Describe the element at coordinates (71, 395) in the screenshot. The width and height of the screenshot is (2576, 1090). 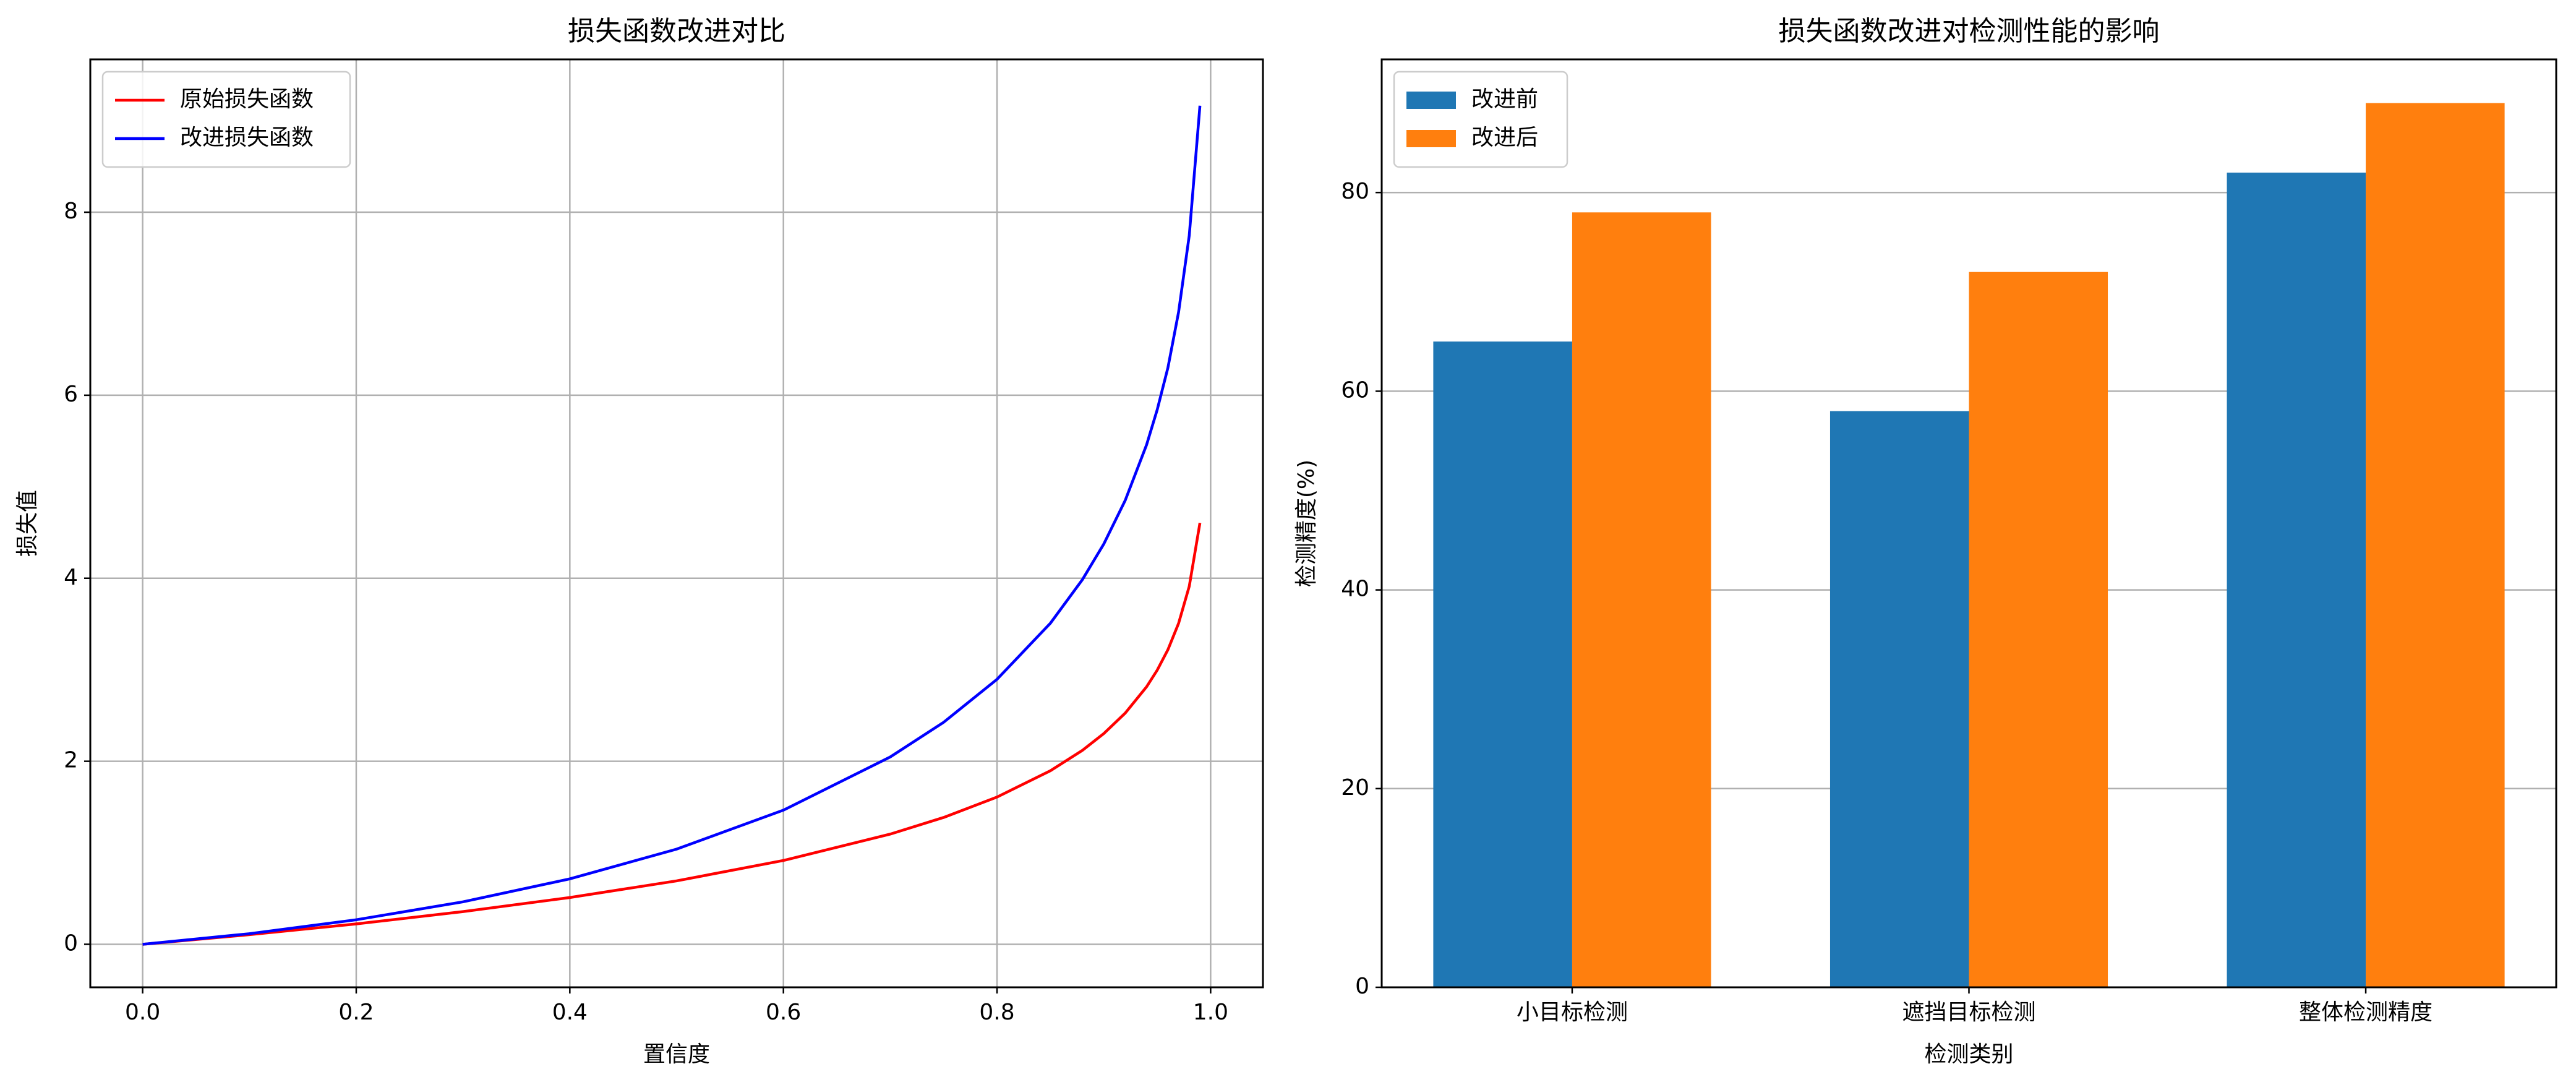
I see `y-tick-label: 6` at that location.